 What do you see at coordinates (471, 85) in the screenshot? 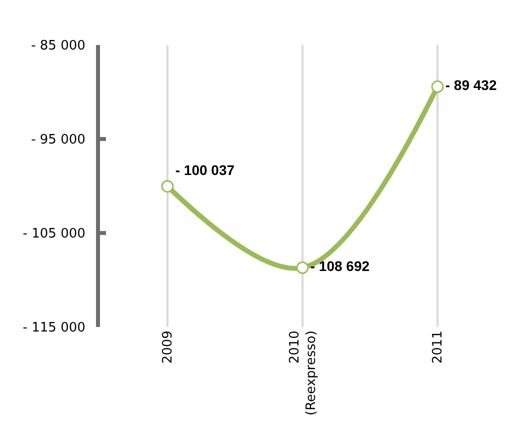
I see `data-label: - 89 432` at bounding box center [471, 85].